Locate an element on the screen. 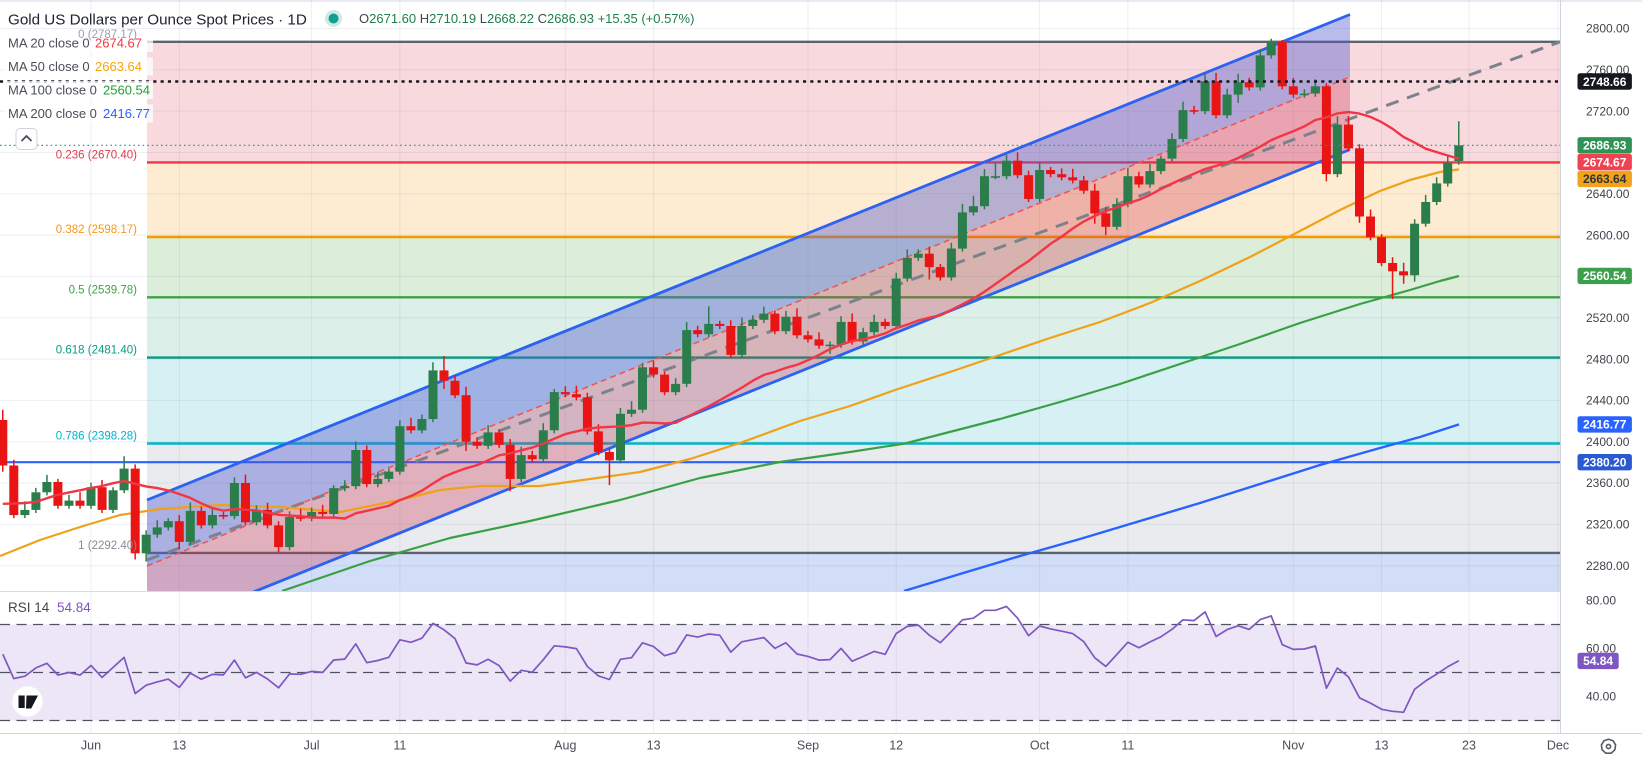  svg-text: Aug is located at coordinates (565, 746).